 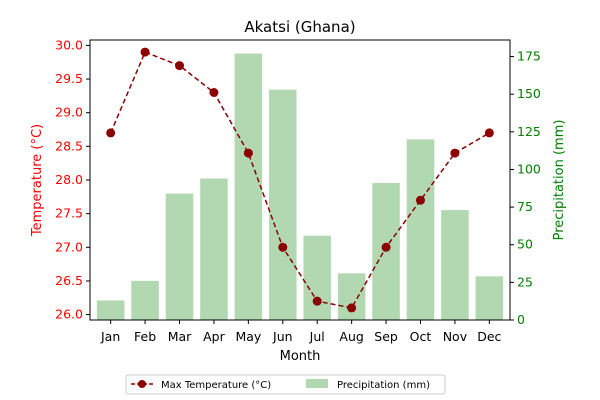 I want to click on left-tick-label: 30.0, so click(x=69, y=44).